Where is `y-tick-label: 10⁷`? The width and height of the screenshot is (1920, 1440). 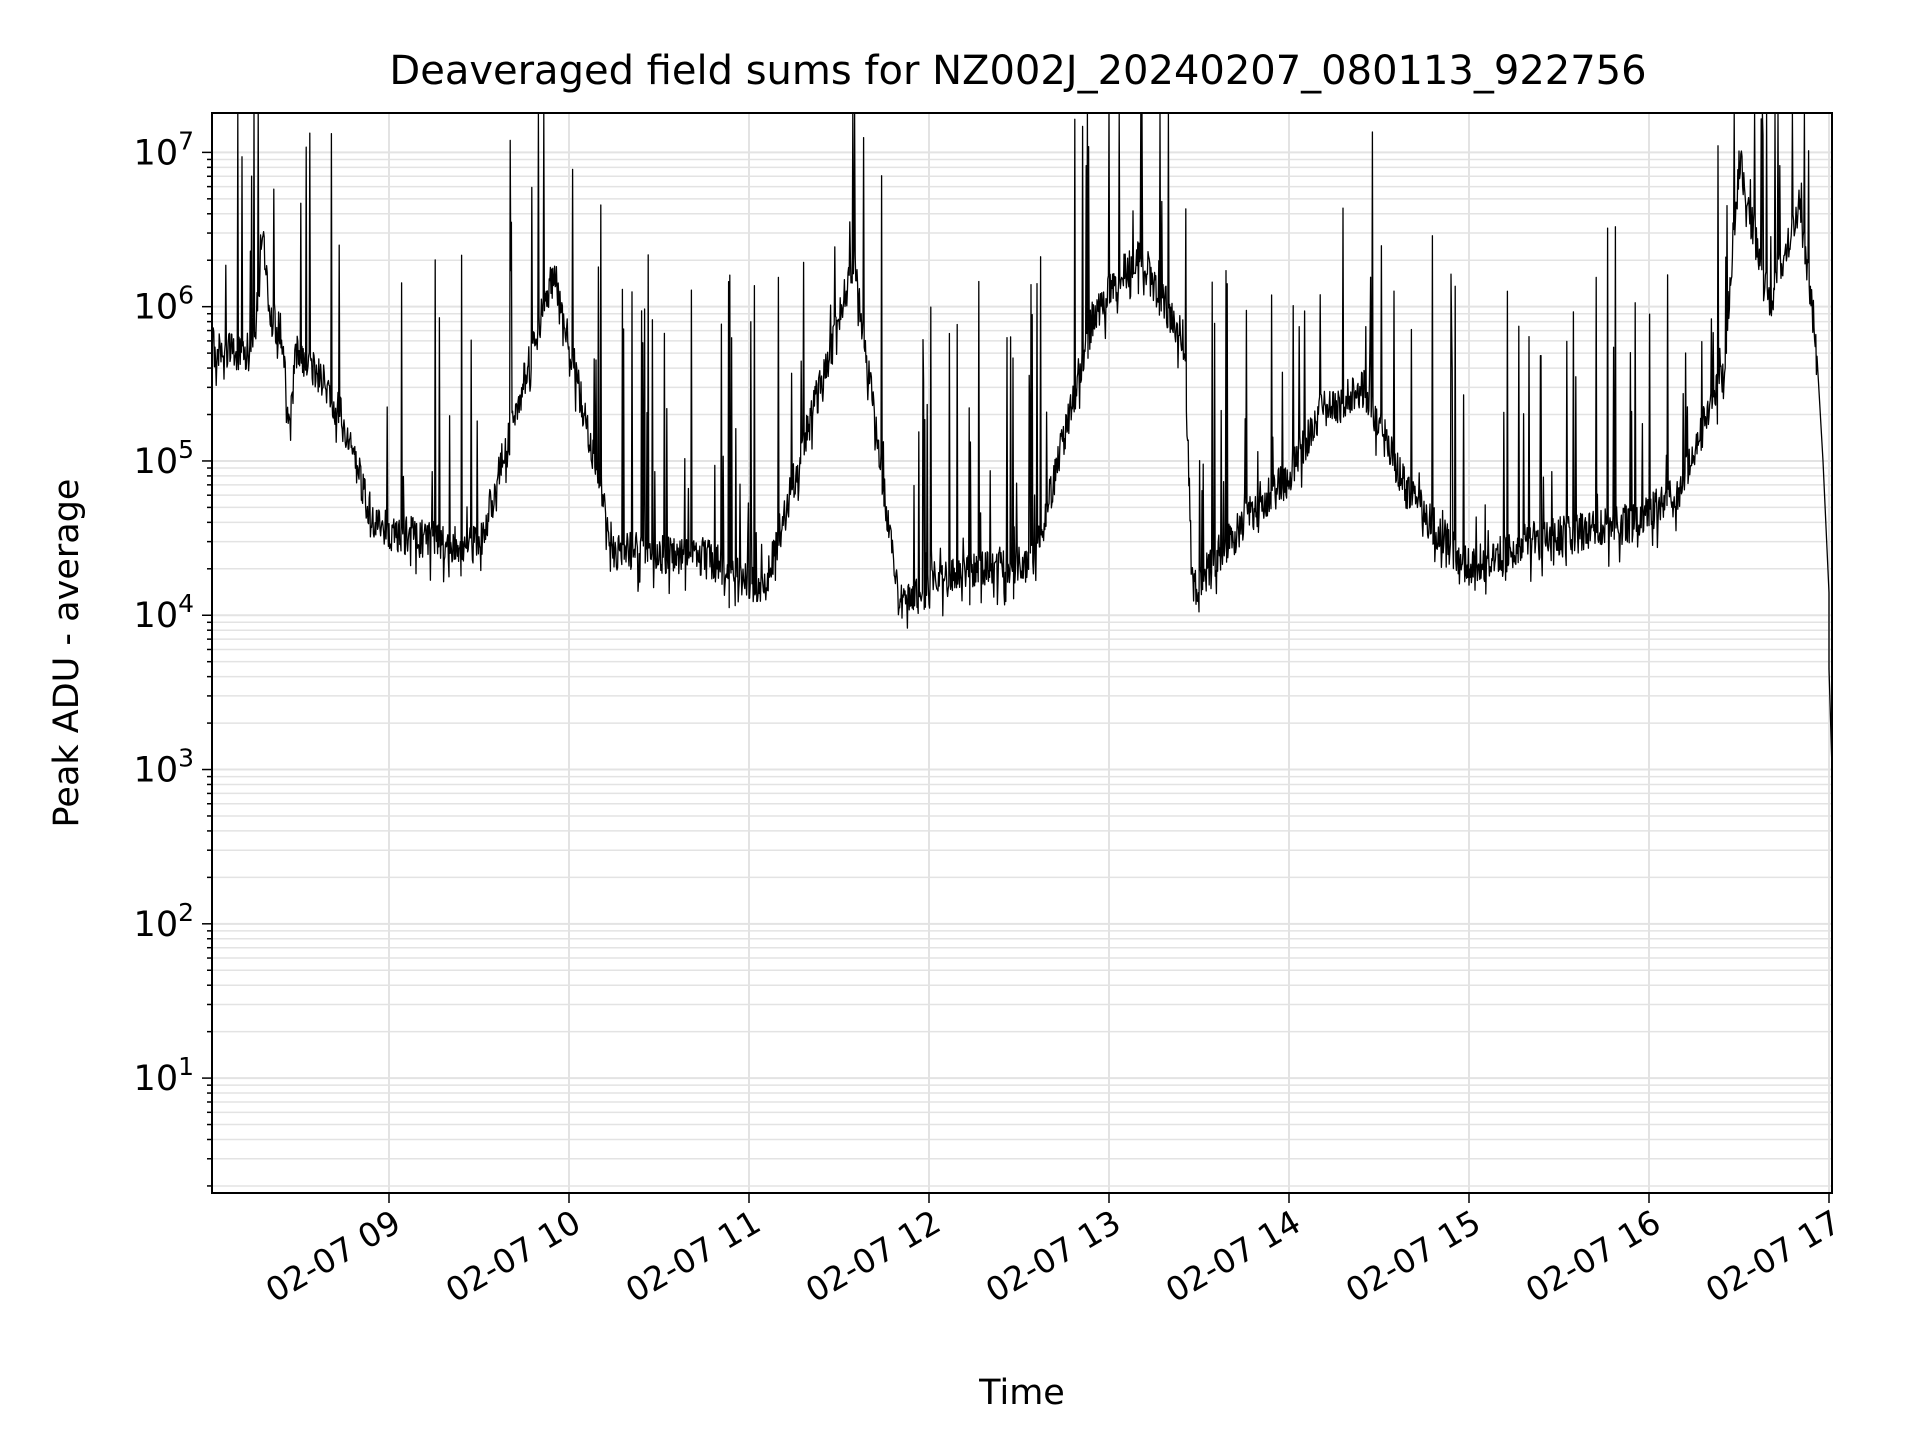 y-tick-label: 10⁷ is located at coordinates (164, 149).